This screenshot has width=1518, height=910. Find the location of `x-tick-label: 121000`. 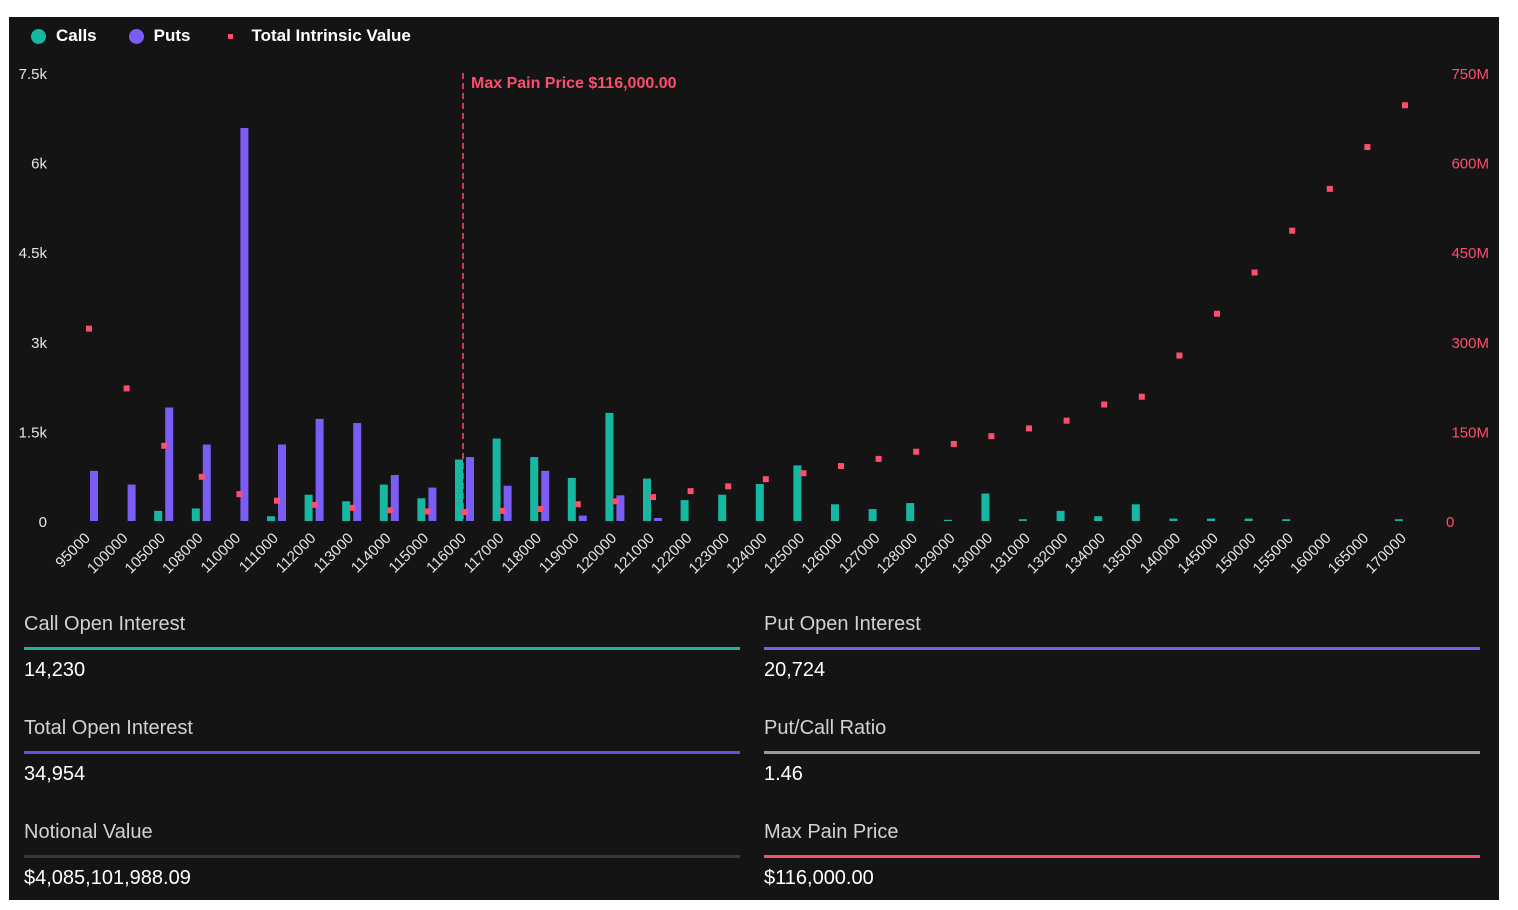

x-tick-label: 121000 is located at coordinates (633, 553).